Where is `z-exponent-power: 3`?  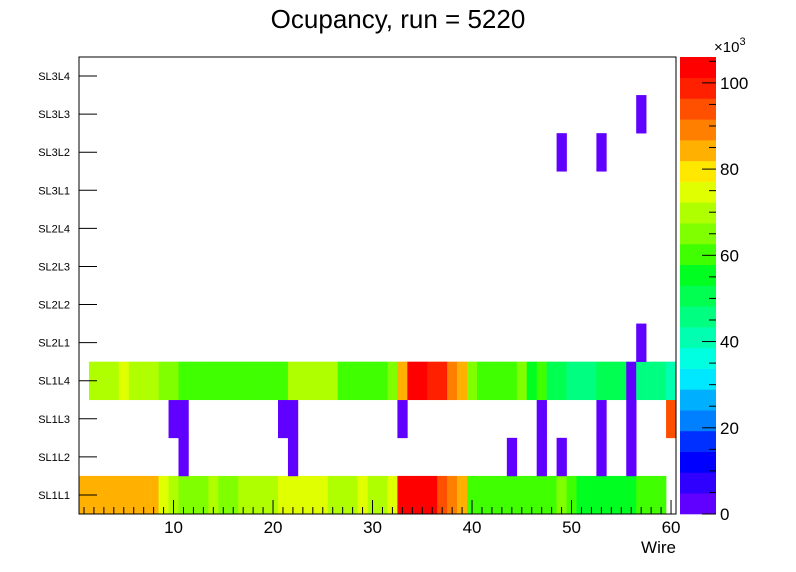
z-exponent-power: 3 is located at coordinates (742, 42).